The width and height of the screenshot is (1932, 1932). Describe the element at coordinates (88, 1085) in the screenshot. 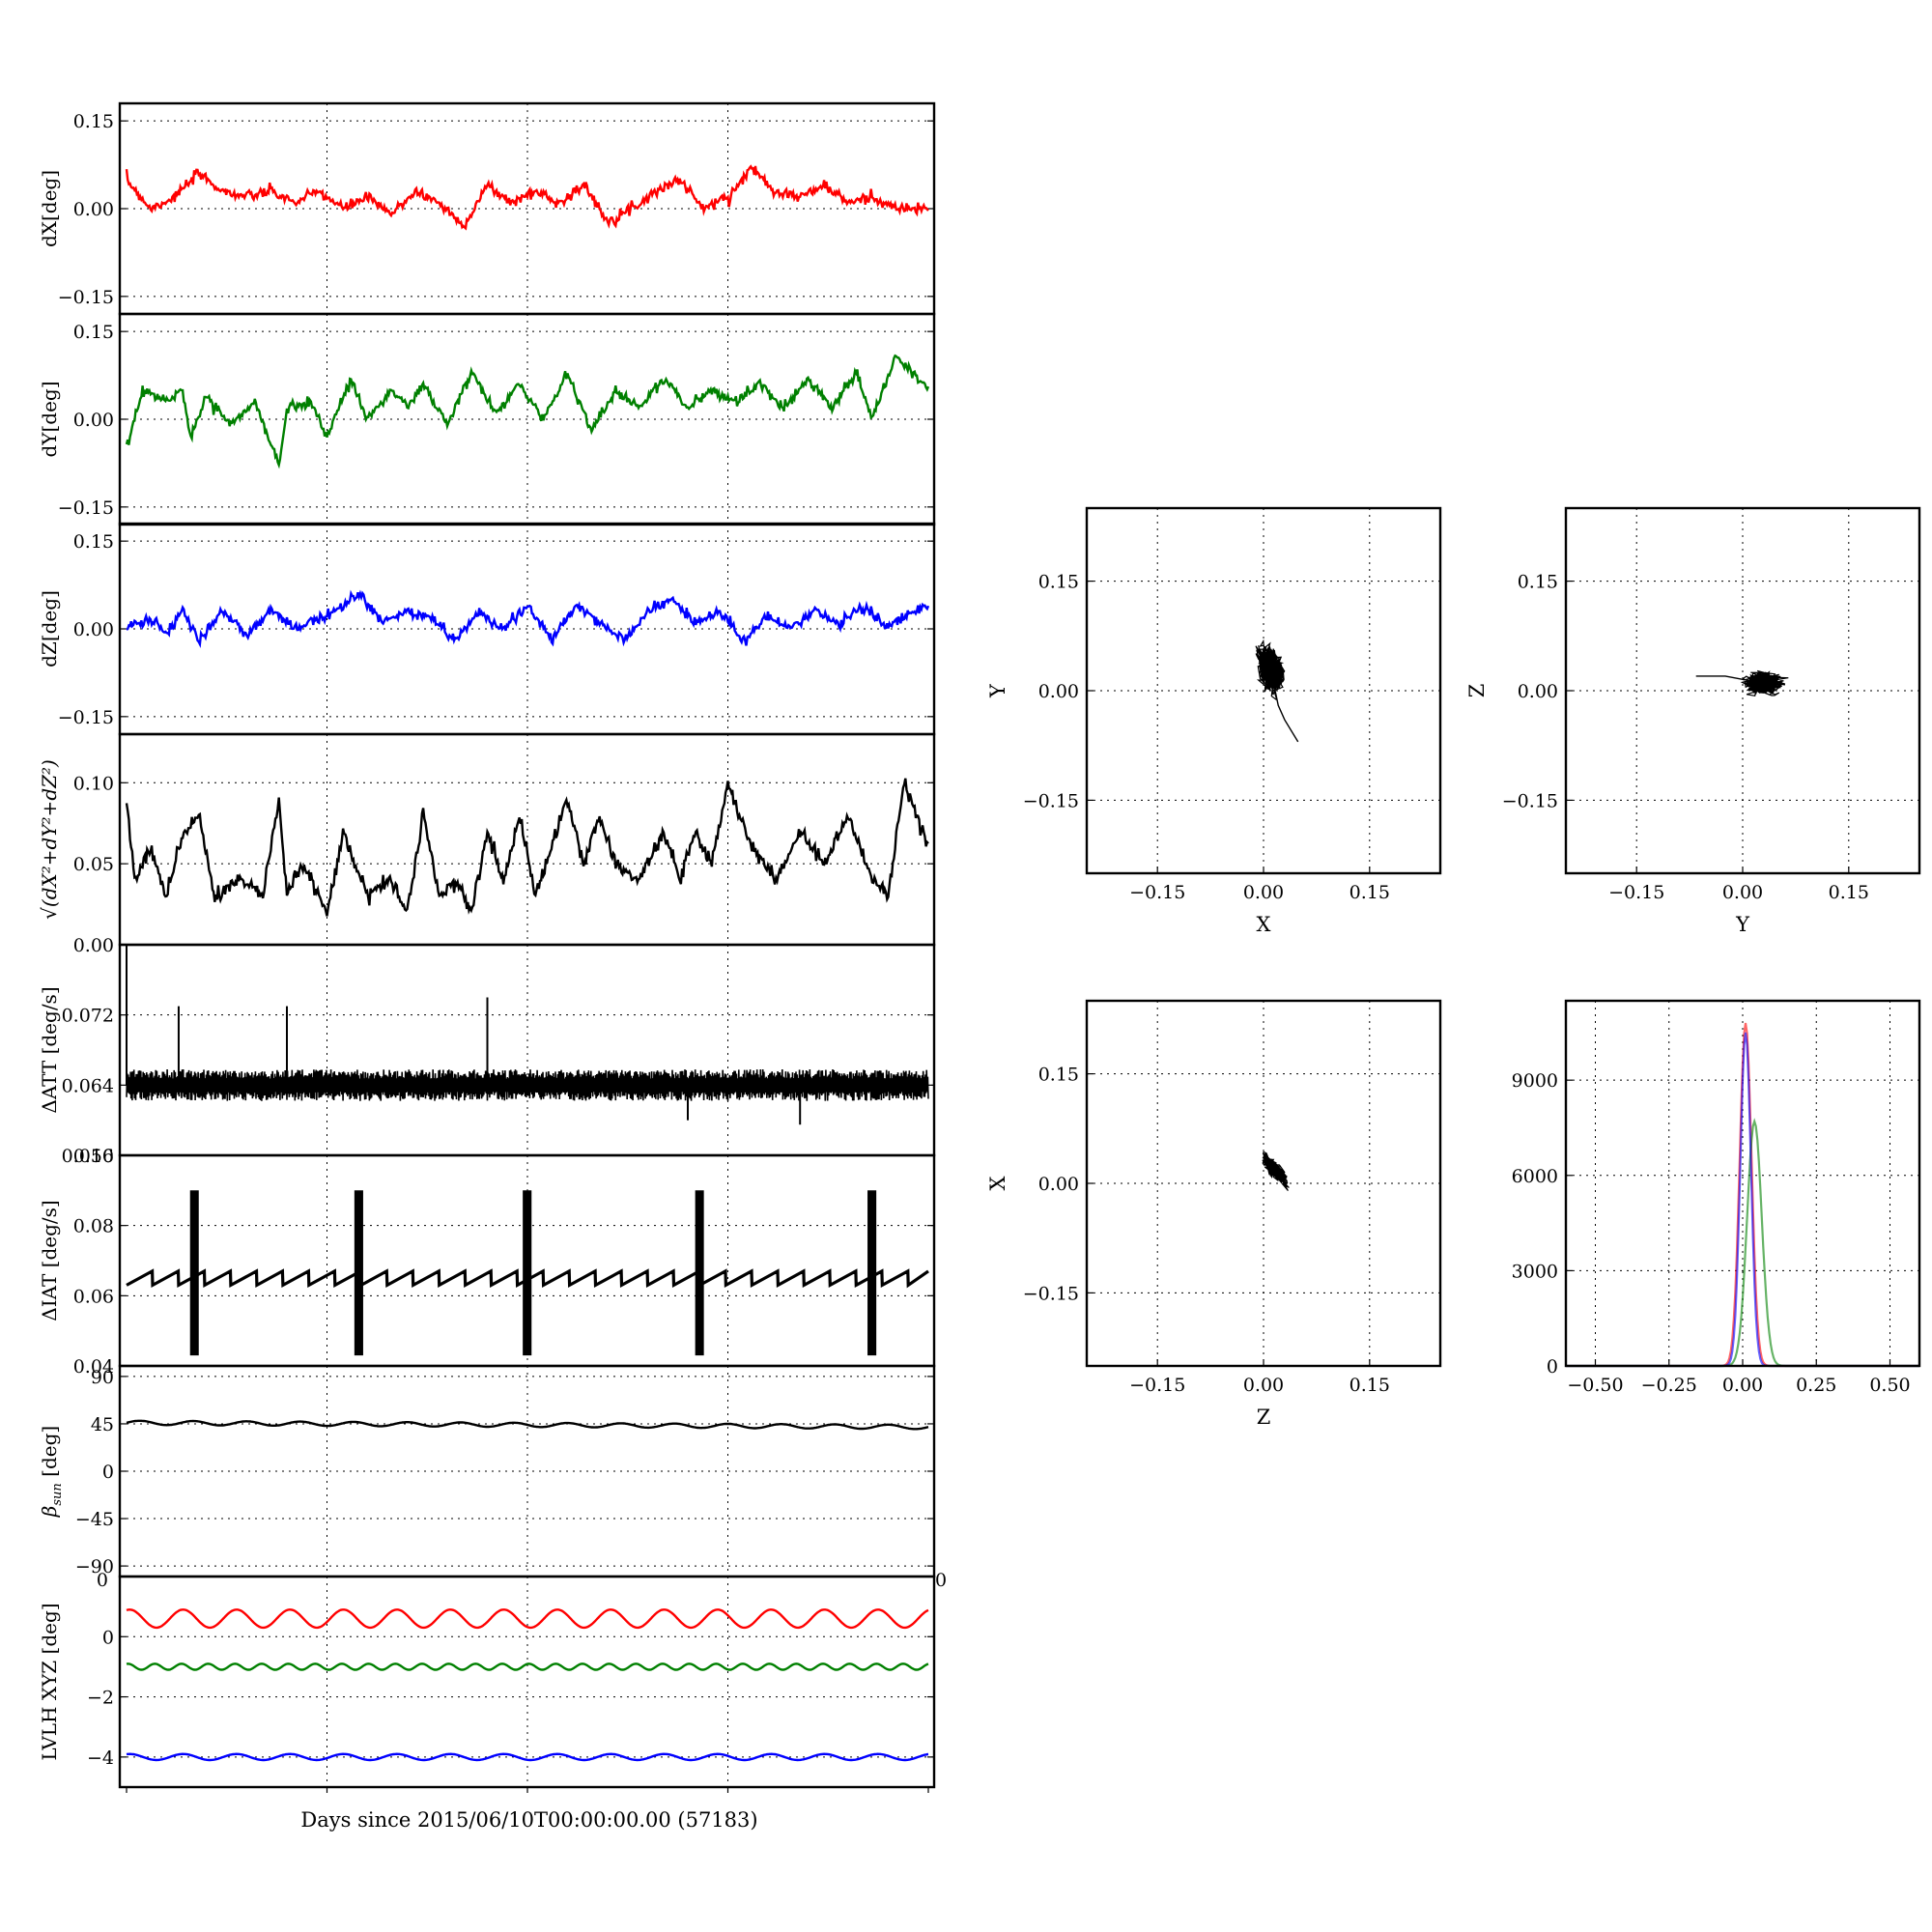

I see `y-tick-label: 0.064` at that location.